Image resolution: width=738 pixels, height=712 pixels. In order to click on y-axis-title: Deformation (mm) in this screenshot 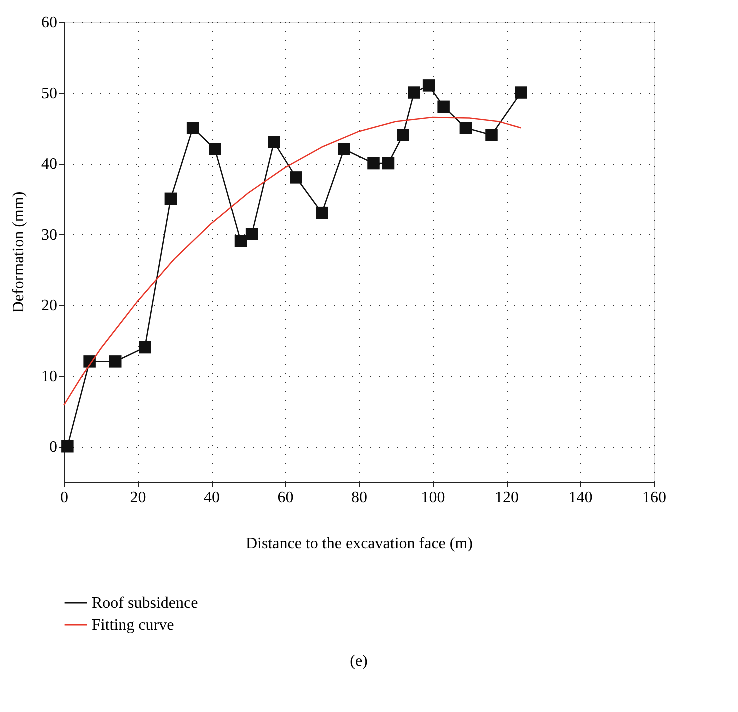, I will do `click(19, 253)`.